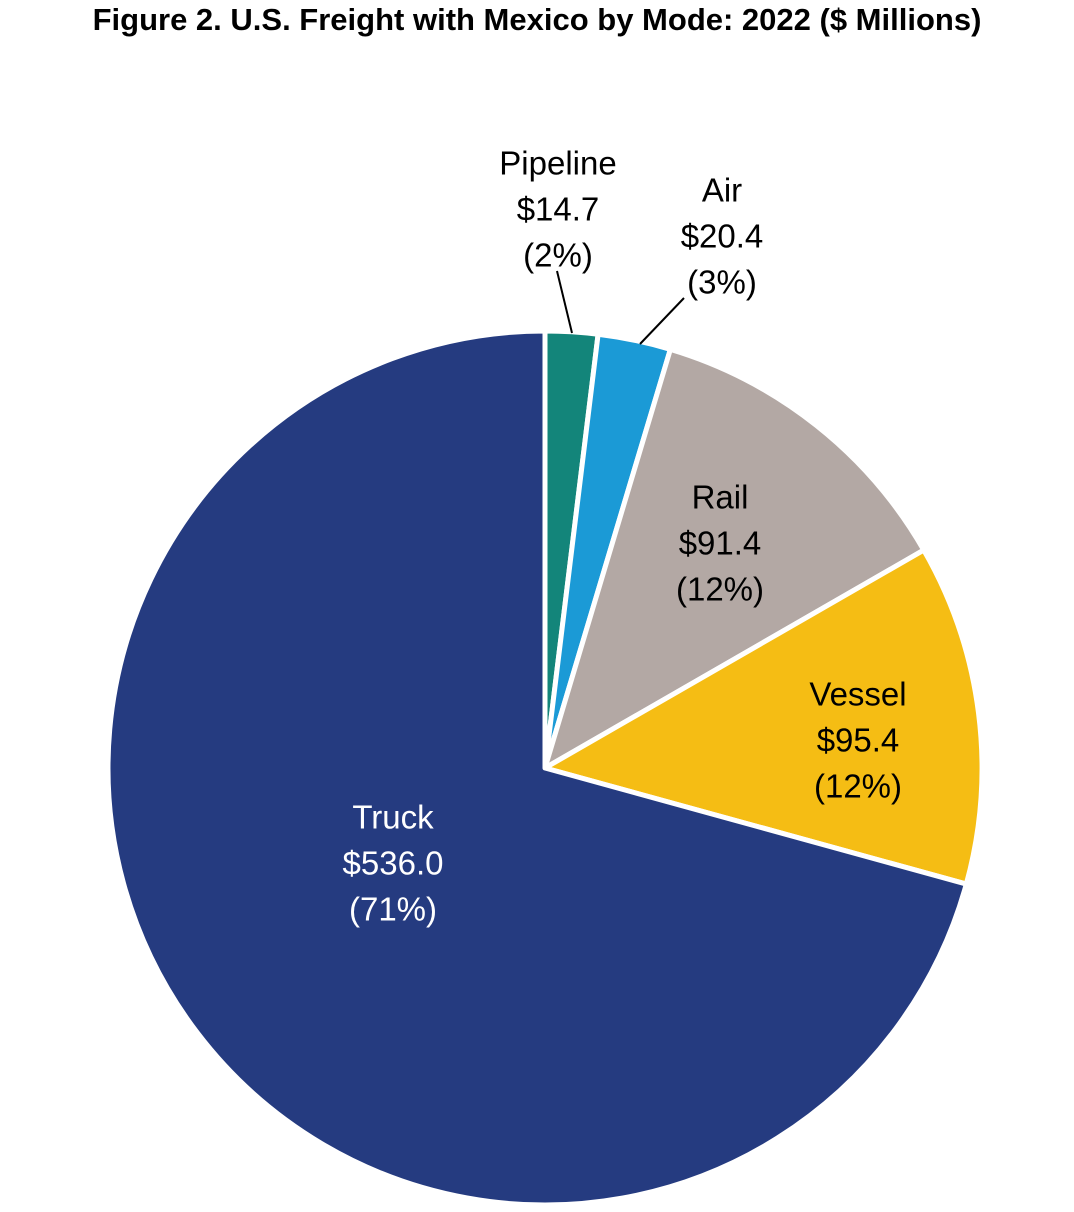  What do you see at coordinates (720, 497) in the screenshot?
I see `slice-label-rail-name: Rail` at bounding box center [720, 497].